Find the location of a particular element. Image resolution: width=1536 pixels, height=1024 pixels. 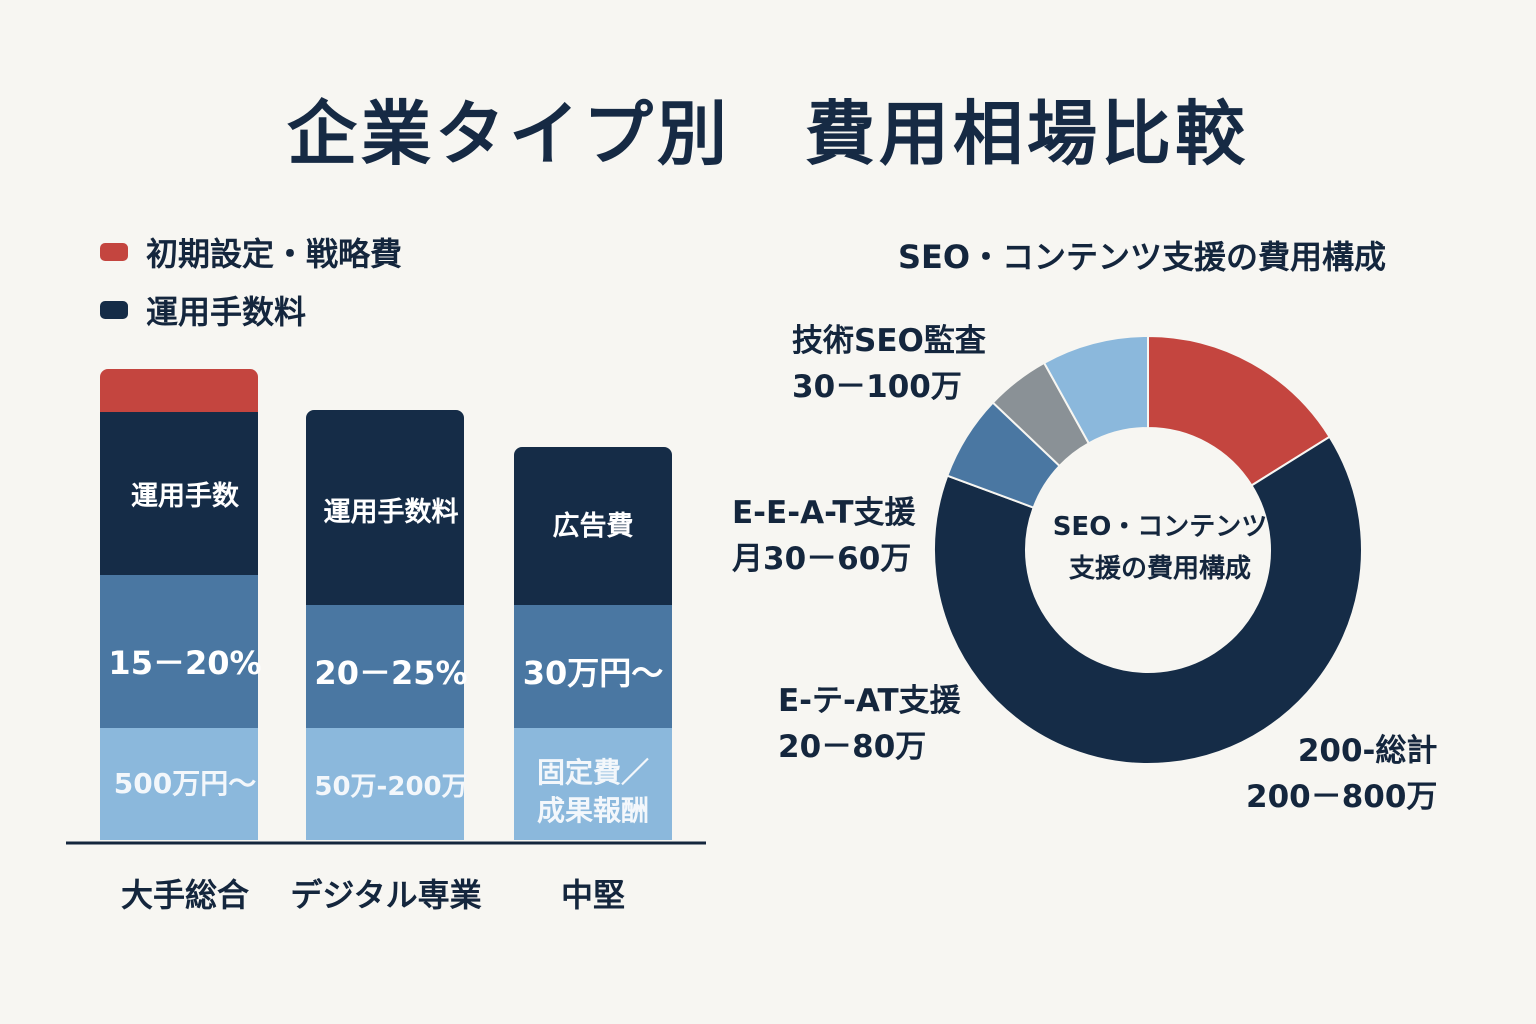

page-title: 企業タイプ別 費用相場比較 is located at coordinates (768, 134).